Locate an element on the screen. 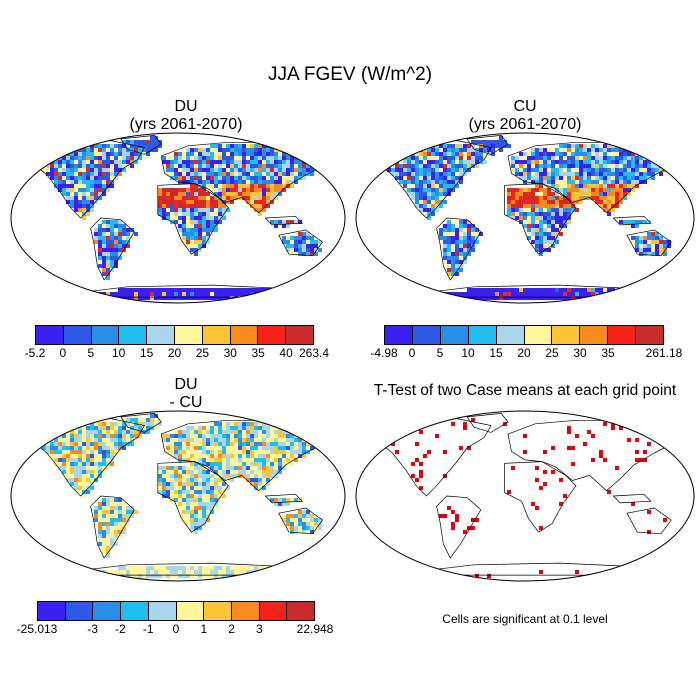 The image size is (700, 700). panel-diff-title: DU is located at coordinates (186, 384).